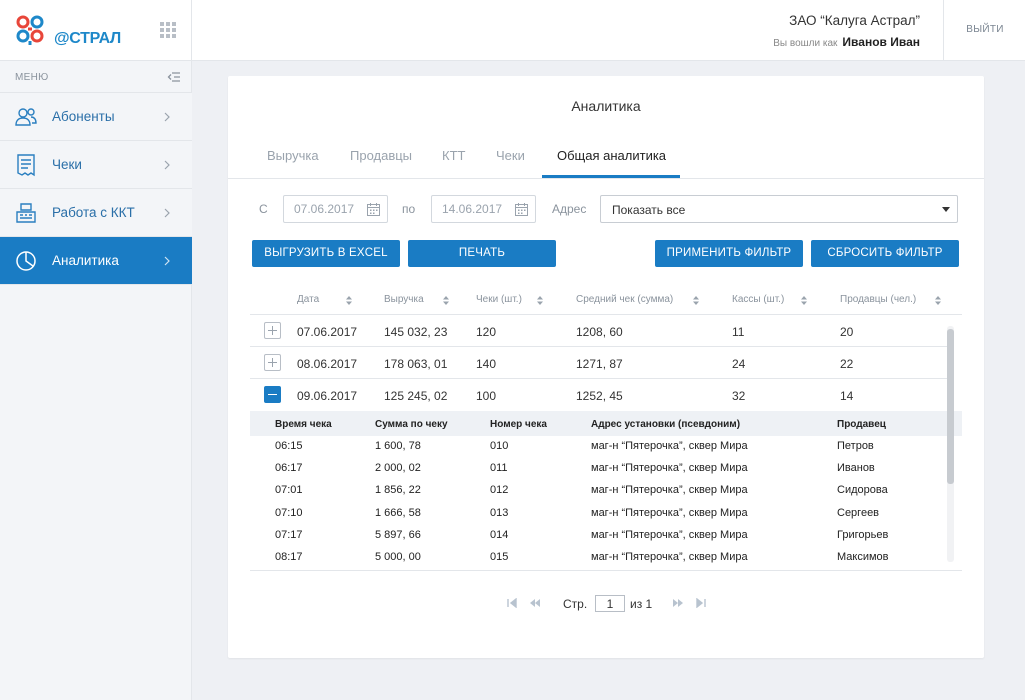  Describe the element at coordinates (327, 396) in the screenshot. I see `cell-date: 09.06.2017` at that location.